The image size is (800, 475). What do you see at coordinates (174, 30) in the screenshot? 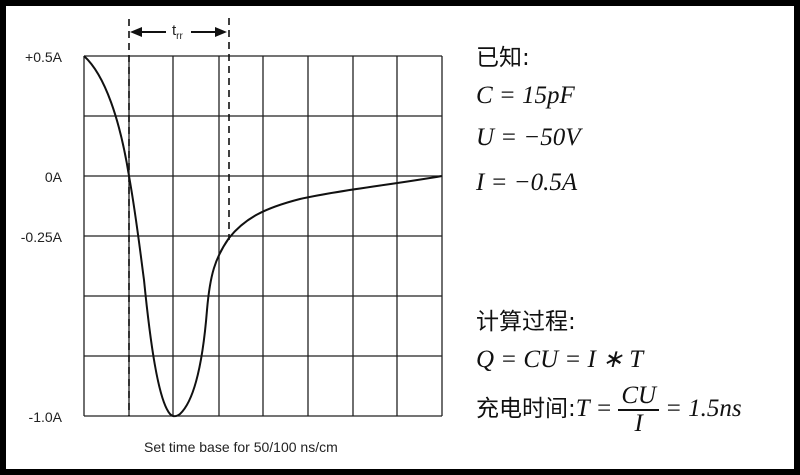
I see `trr-label-main: t` at bounding box center [174, 30].